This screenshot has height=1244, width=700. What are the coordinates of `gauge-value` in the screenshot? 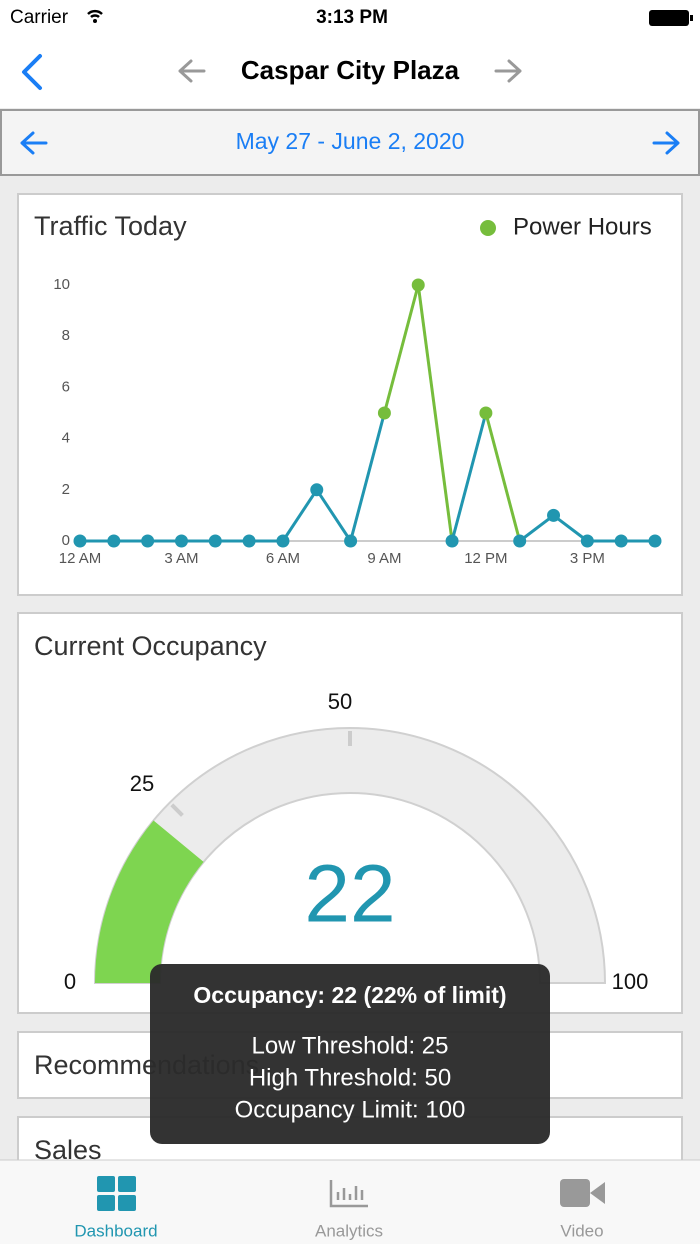 It's located at (149, 901).